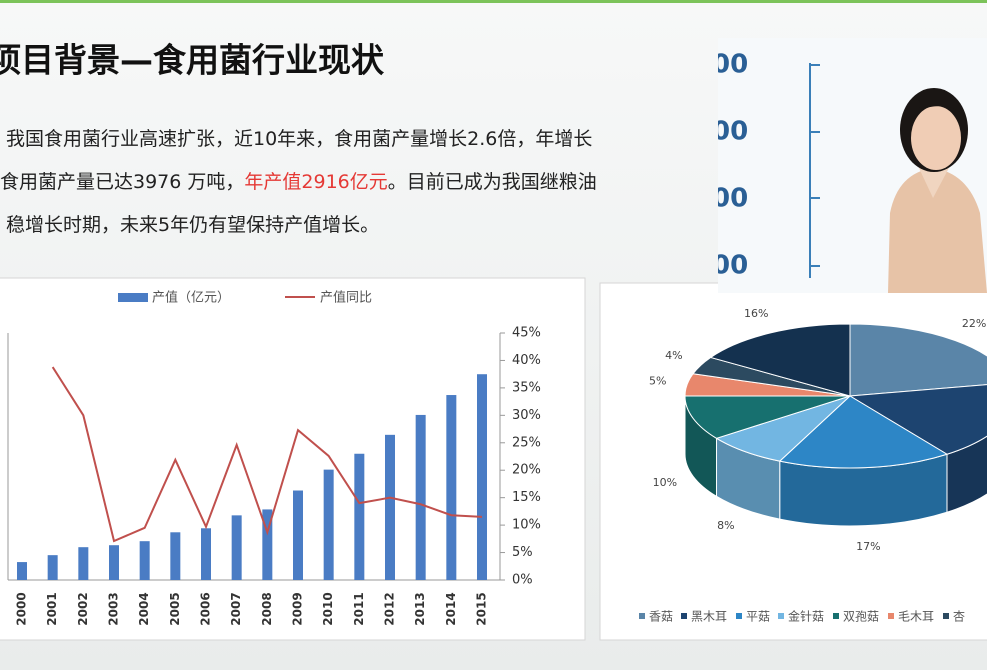 The width and height of the screenshot is (987, 670). I want to click on y2-tick-label: 30%, so click(526, 415).